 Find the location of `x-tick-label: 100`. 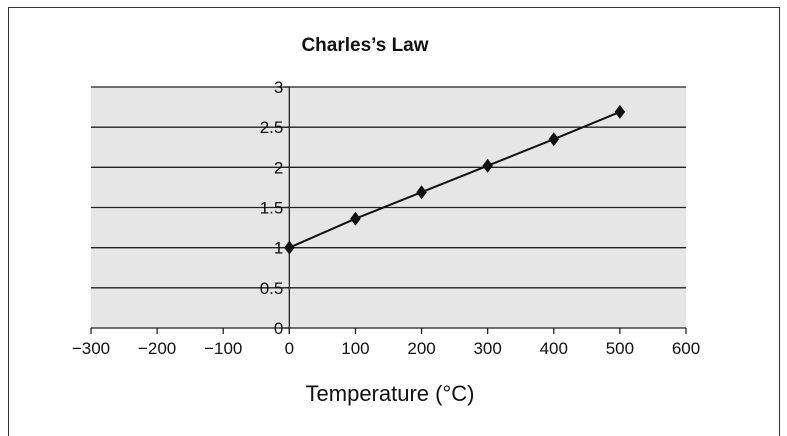

x-tick-label: 100 is located at coordinates (355, 348).